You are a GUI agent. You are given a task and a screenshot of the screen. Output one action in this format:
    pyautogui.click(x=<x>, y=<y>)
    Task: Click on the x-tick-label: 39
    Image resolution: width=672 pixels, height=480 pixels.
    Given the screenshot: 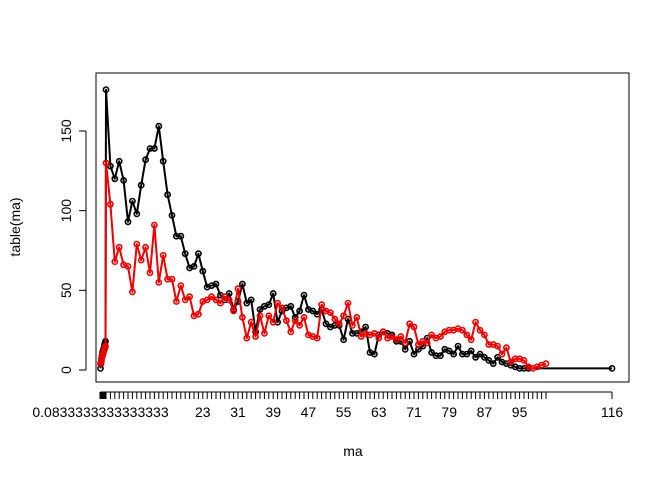 What is the action you would take?
    pyautogui.click(x=273, y=412)
    